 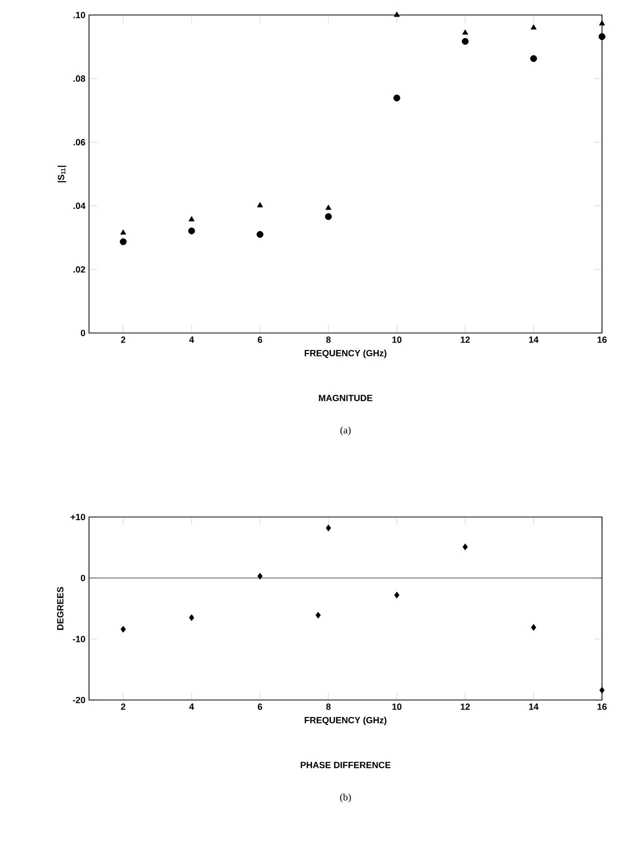 I want to click on y-axis-title: |S$_{11}$|, so click(x=62, y=174).